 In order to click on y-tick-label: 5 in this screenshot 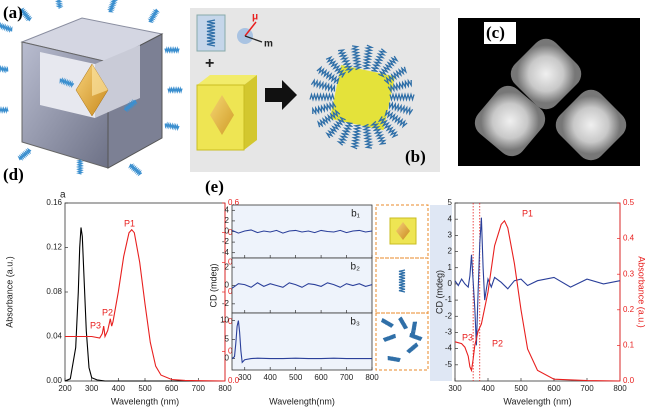, I will do `click(450, 202)`.